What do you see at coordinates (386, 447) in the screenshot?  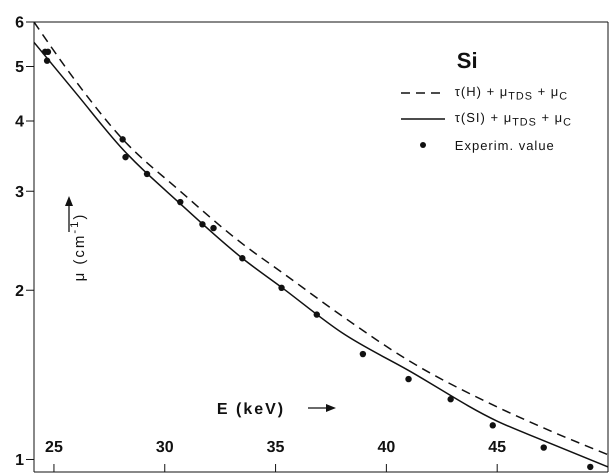 I see `x-tick-label: 40` at bounding box center [386, 447].